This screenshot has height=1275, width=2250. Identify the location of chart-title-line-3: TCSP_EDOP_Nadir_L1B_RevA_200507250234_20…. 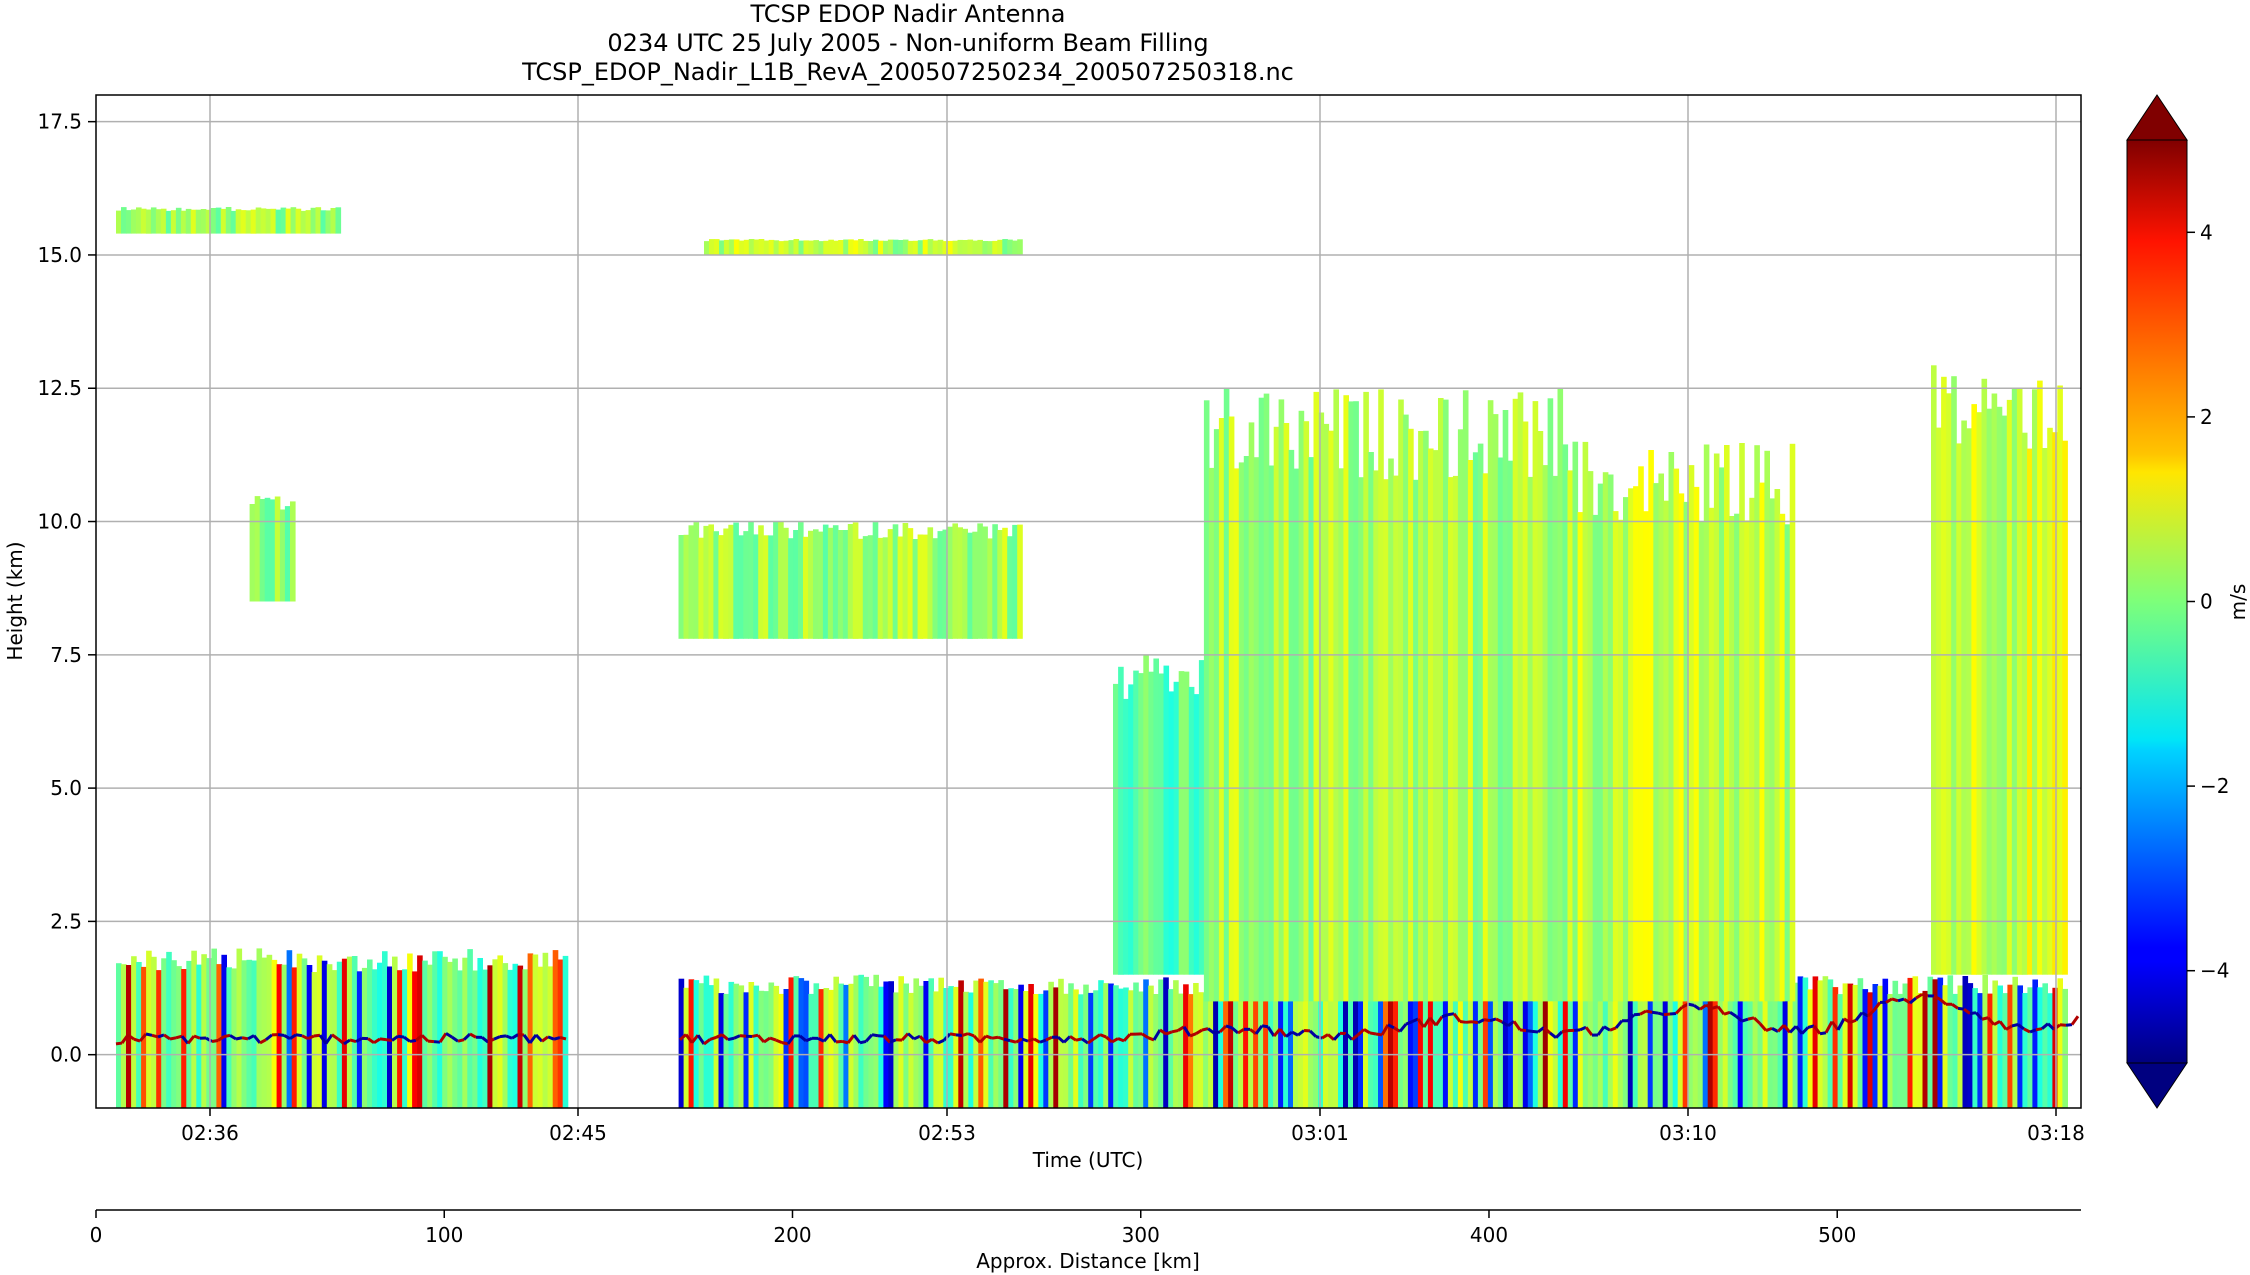
(908, 72).